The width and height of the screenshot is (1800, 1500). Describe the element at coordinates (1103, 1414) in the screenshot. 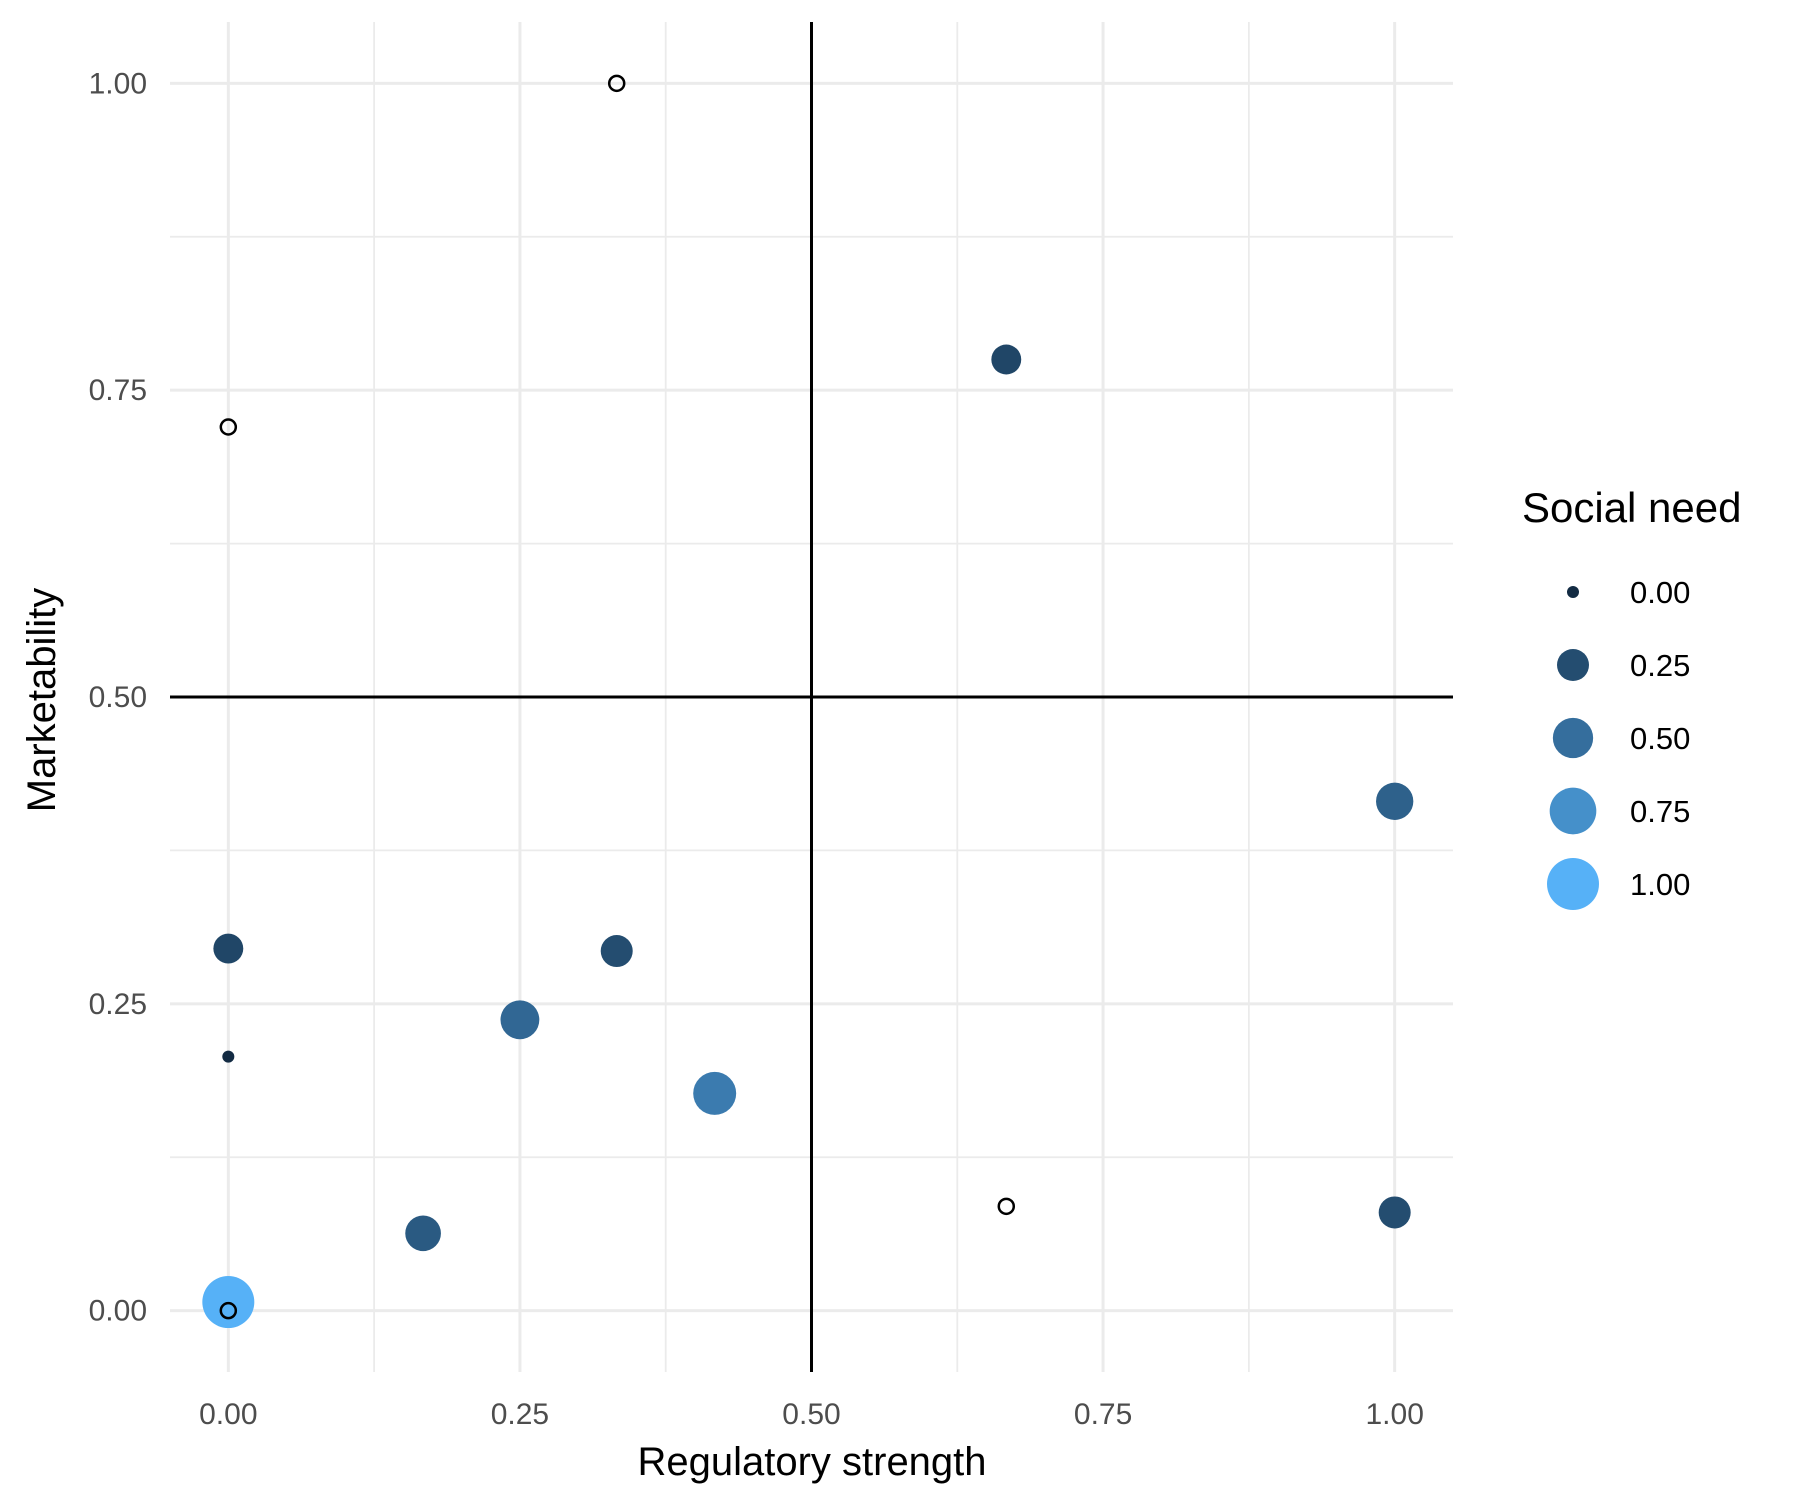

I see `x-tick-label: 0.75` at that location.